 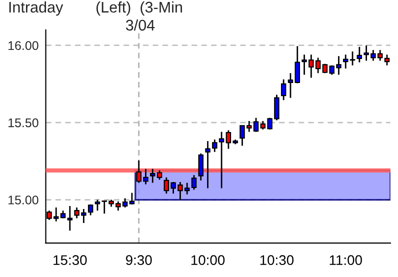 What do you see at coordinates (23, 123) in the screenshot?
I see `y-tick-label: 15.50` at bounding box center [23, 123].